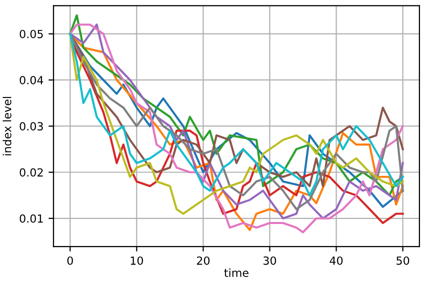 The height and width of the screenshot is (285, 428). Describe the element at coordinates (32, 80) in the screenshot. I see `y-tick-label: 0.04` at that location.